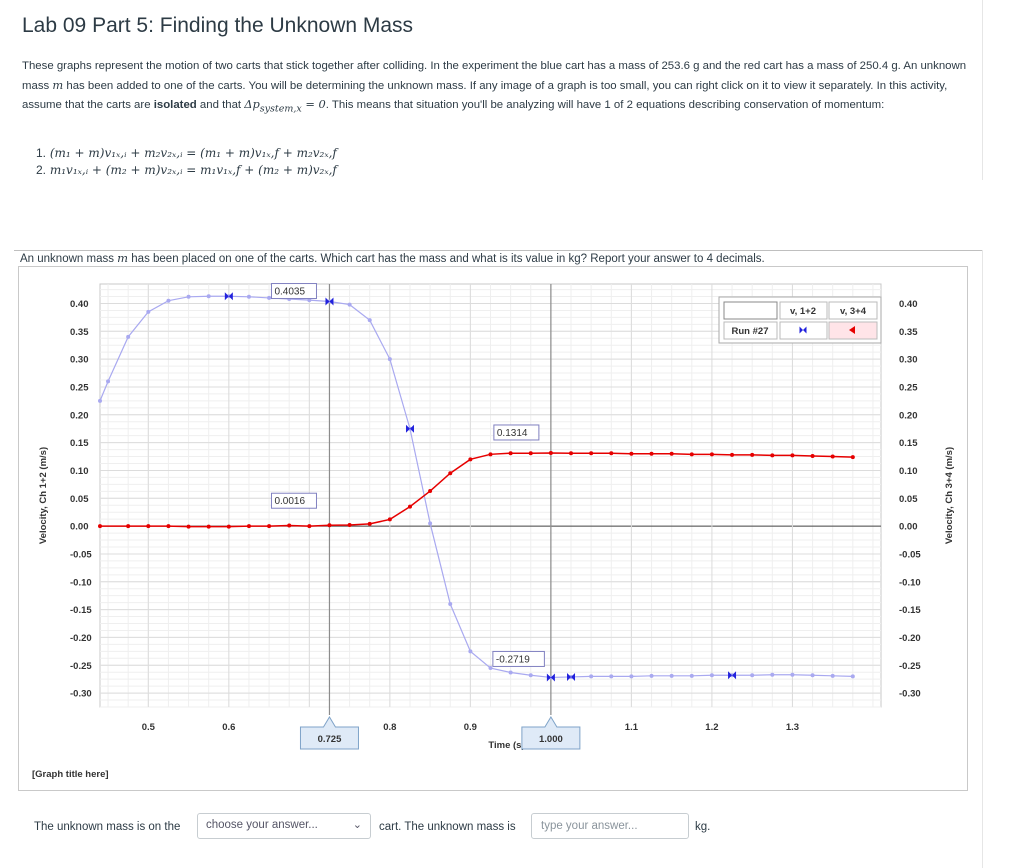  I want to click on y-tick-label-right: -0.25, so click(910, 666).